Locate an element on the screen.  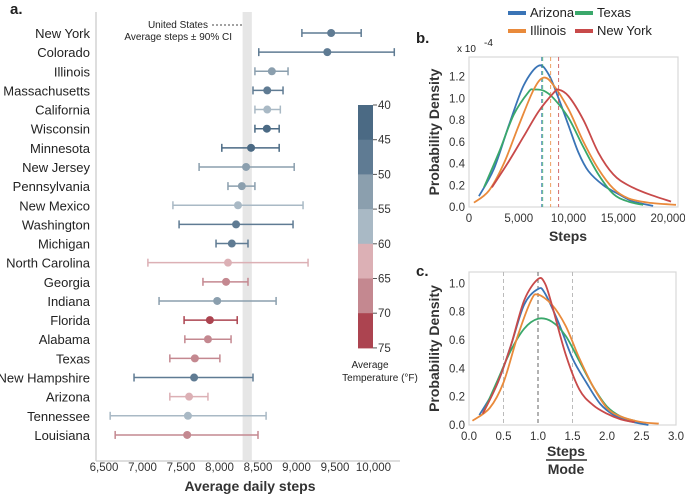
legend-label: Arizona is located at coordinates (552, 12).